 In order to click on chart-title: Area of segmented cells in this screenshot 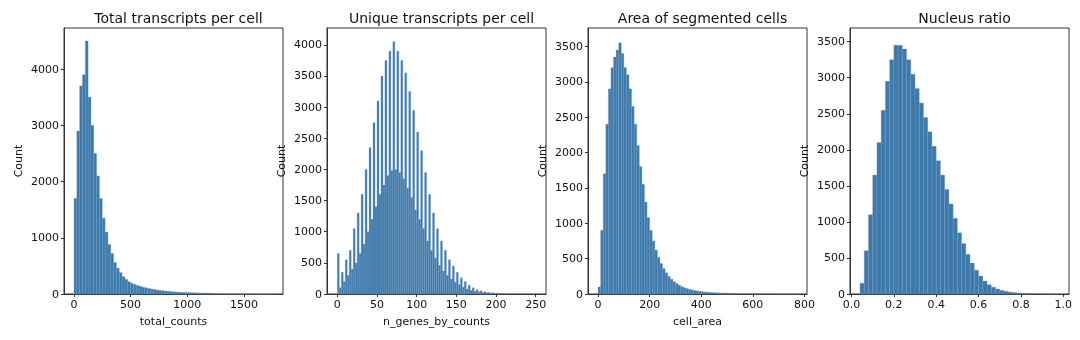, I will do `click(702, 18)`.